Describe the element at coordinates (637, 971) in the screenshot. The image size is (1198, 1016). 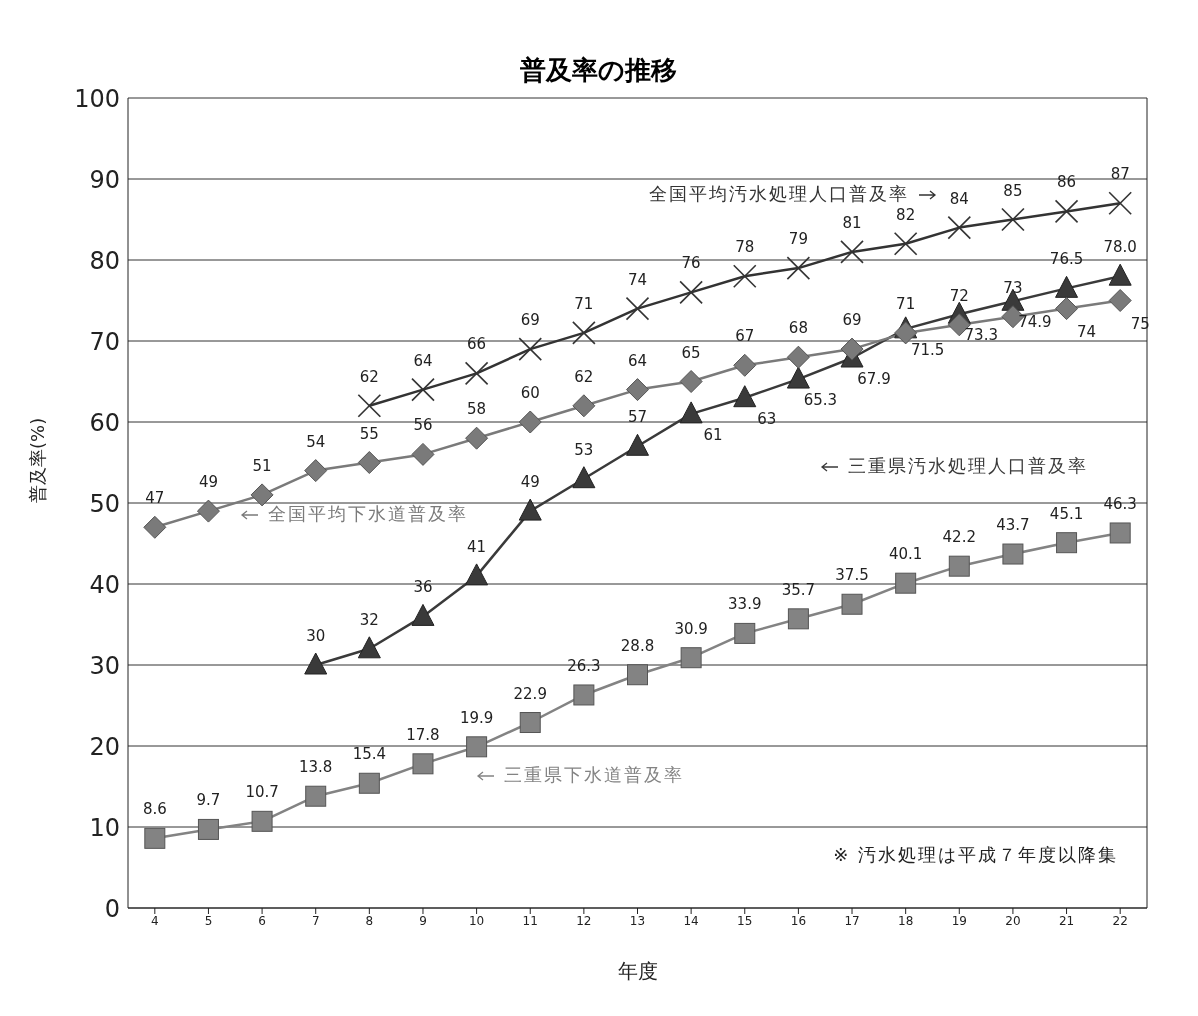
I see `x-axis-title: 年度` at that location.